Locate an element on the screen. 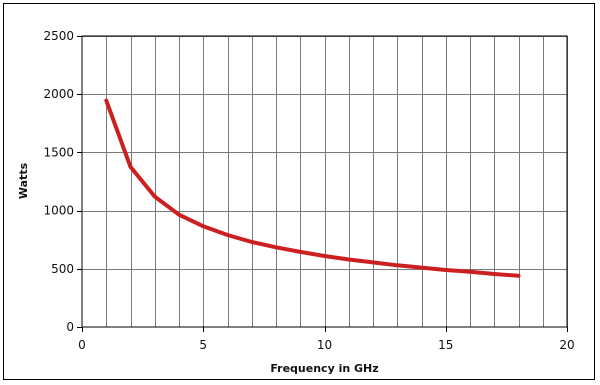 The image size is (600, 385). x-tick-label: 0 is located at coordinates (82, 345).